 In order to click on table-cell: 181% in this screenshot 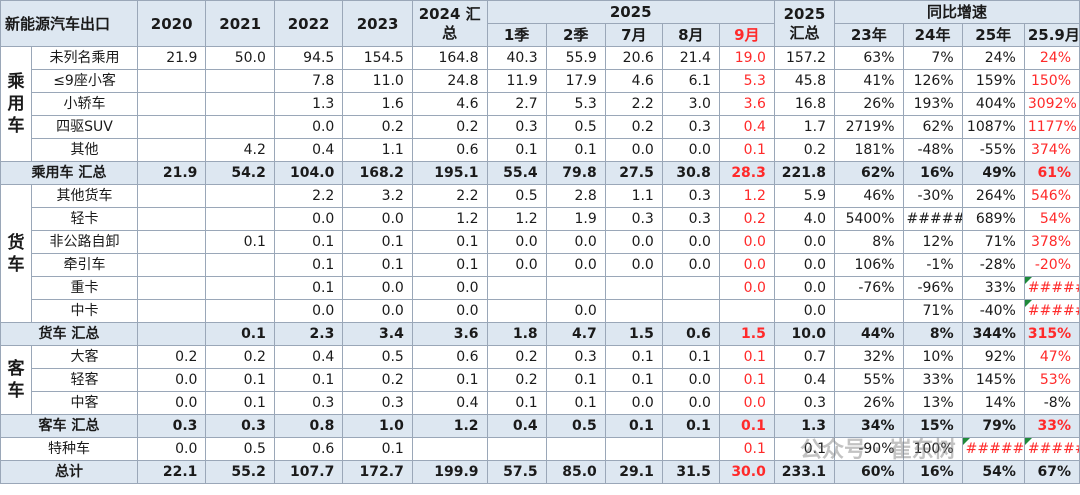, I will do `click(869, 150)`.